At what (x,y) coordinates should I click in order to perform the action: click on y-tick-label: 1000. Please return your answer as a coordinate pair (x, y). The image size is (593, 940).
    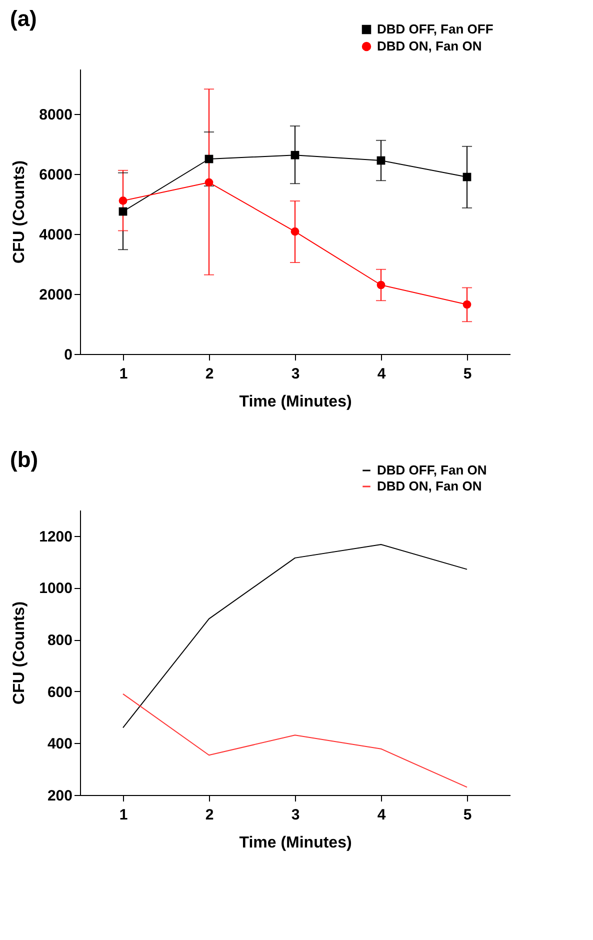
    Looking at the image, I should click on (55, 589).